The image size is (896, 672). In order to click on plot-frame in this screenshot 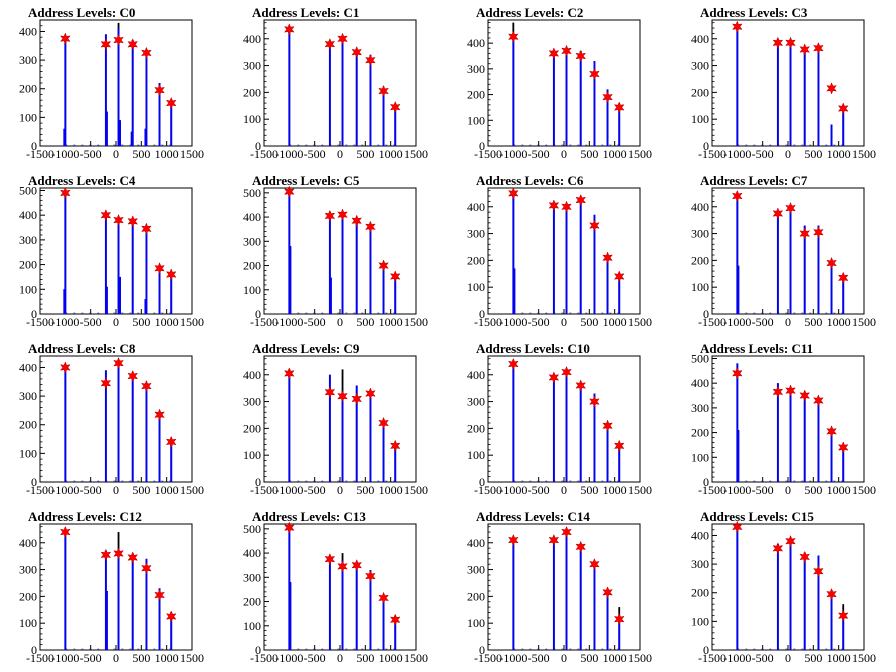, I will do `click(788, 83)`.